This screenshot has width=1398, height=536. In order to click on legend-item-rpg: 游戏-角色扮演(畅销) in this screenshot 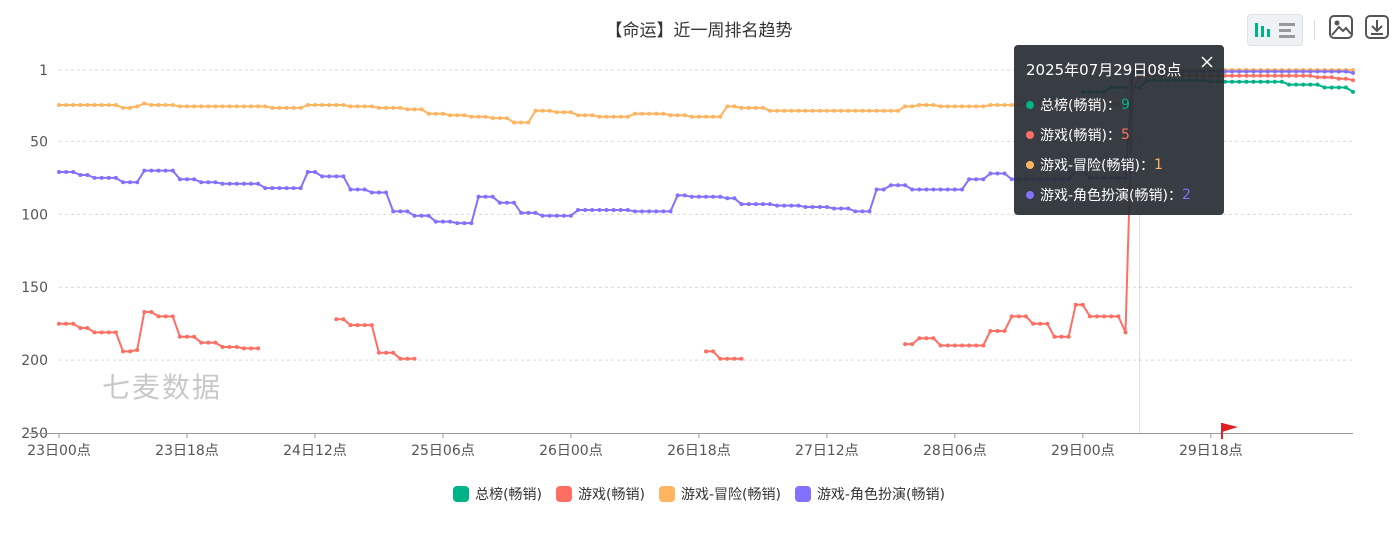, I will do `click(869, 494)`.